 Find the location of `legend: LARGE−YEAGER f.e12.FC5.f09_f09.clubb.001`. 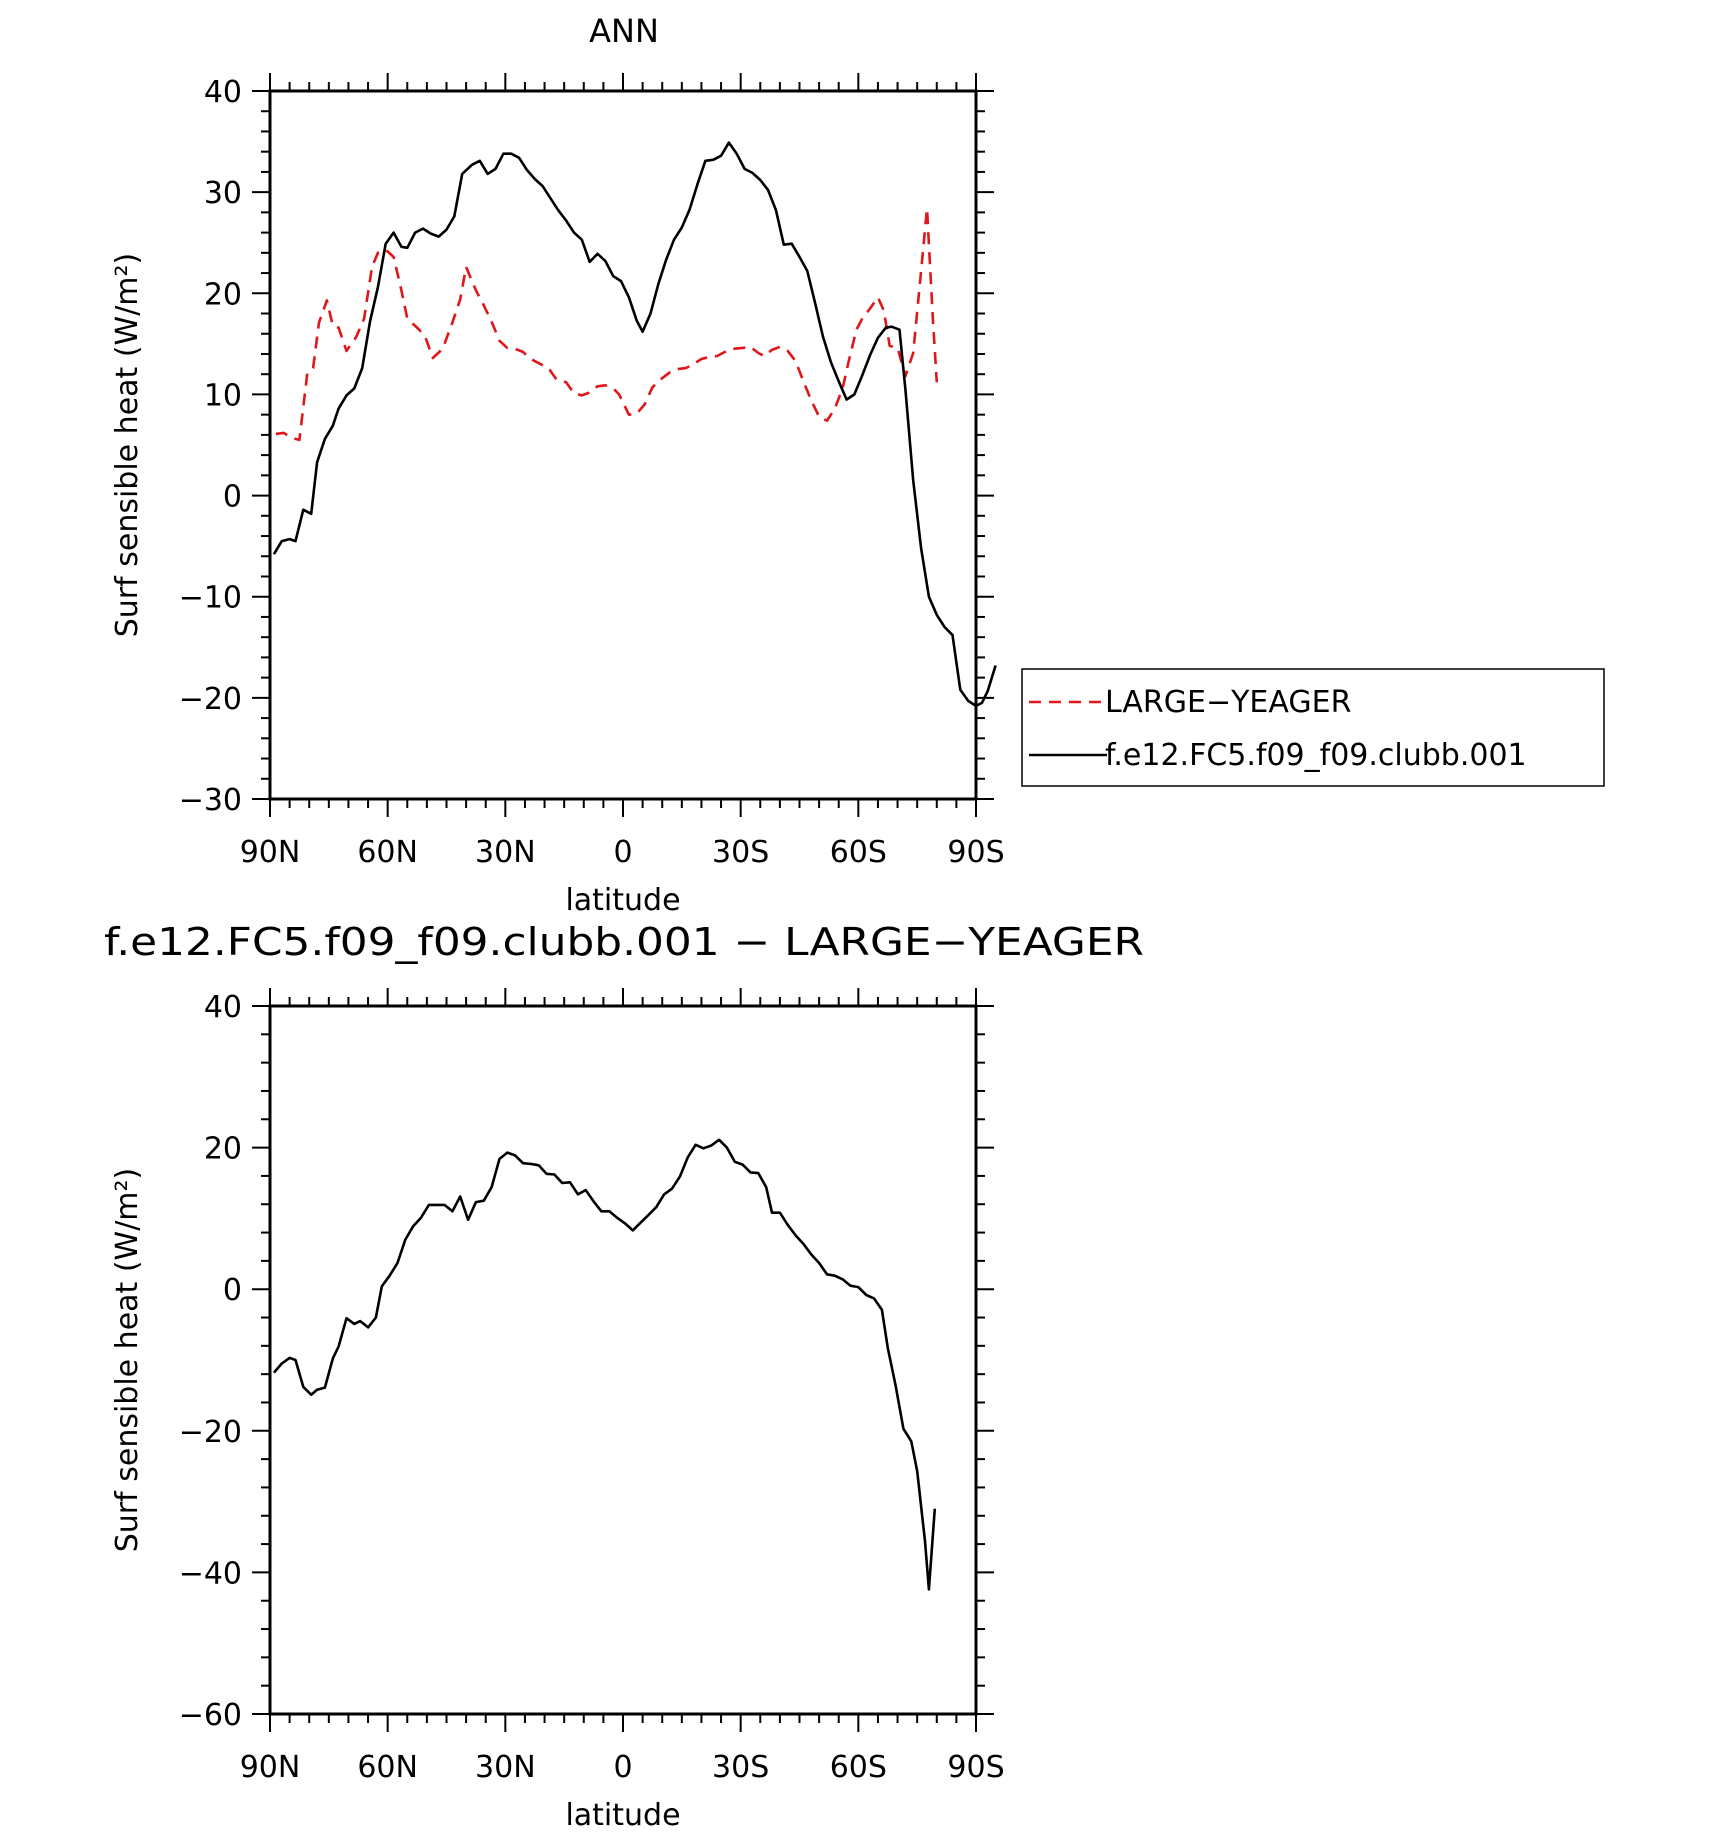

legend: LARGE−YEAGER f.e12.FC5.f09_f09.clubb.001 is located at coordinates (1313, 727).